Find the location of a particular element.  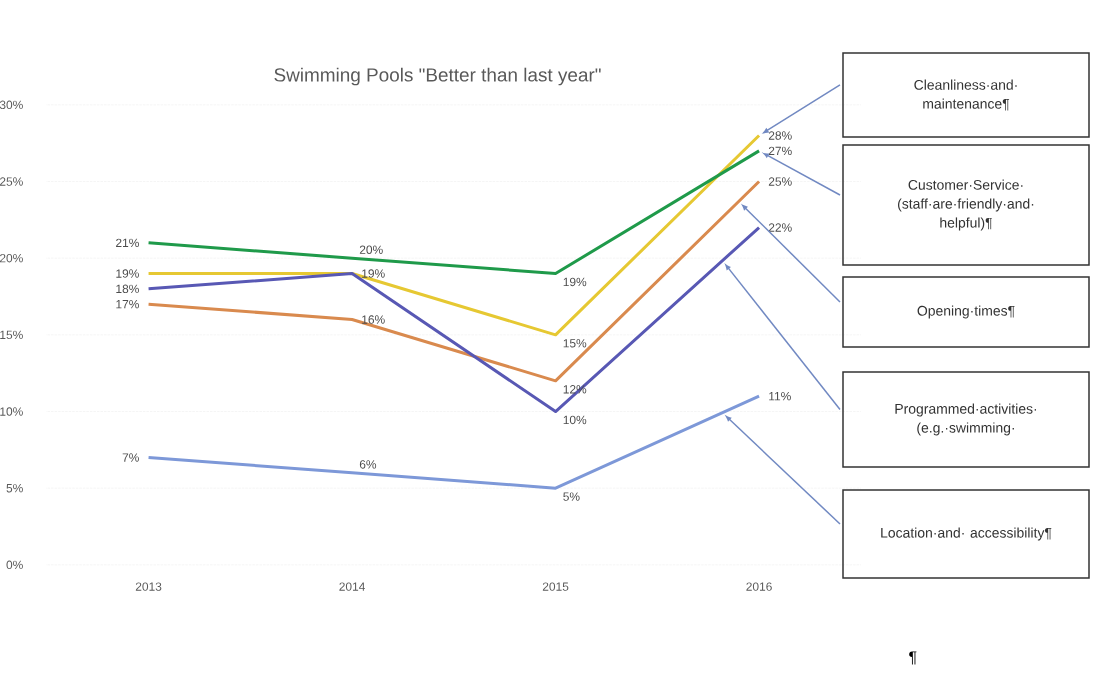

data-label: 16% is located at coordinates (373, 319).